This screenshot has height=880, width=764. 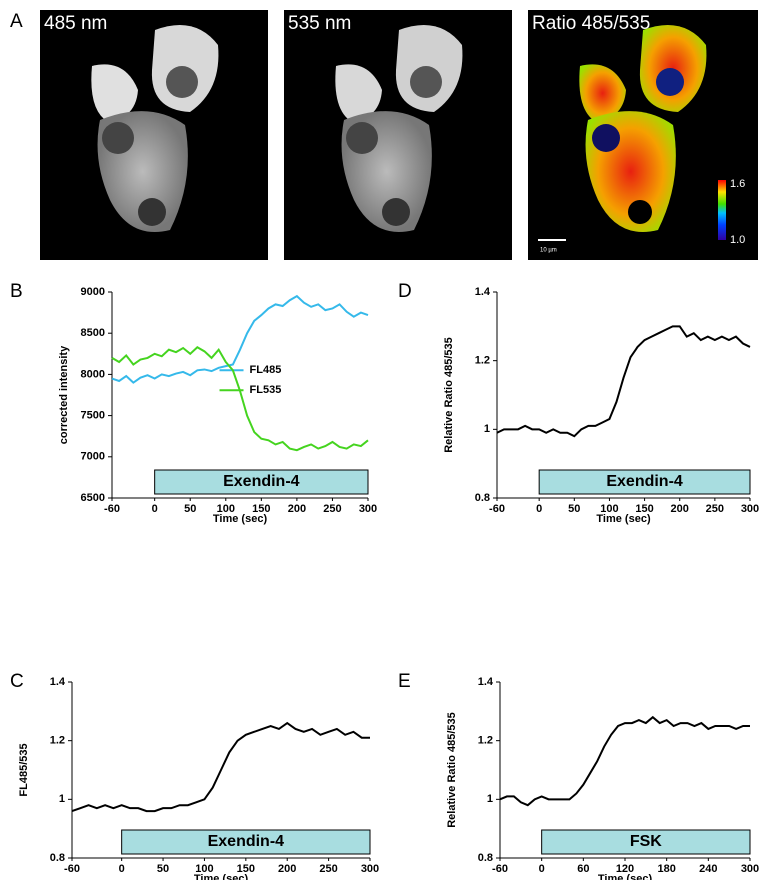 I want to click on image-485: 485 nm, so click(x=154, y=135).